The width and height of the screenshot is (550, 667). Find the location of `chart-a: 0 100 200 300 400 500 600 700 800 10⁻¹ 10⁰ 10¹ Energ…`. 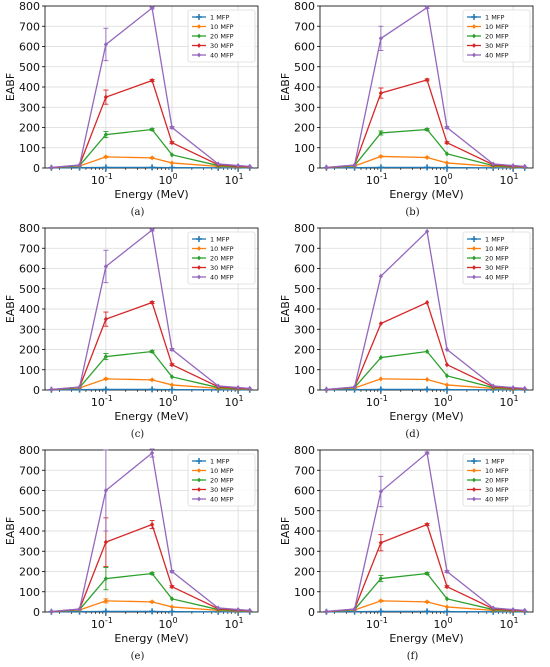

chart-a: 0 100 200 300 400 500 600 700 800 10⁻¹ 10⁰ 10¹ Energ… is located at coordinates (131, 100).